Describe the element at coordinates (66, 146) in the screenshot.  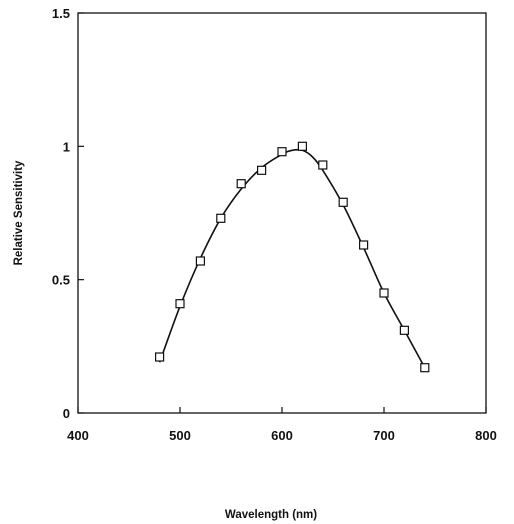
I see `y-tick-label: 1` at that location.